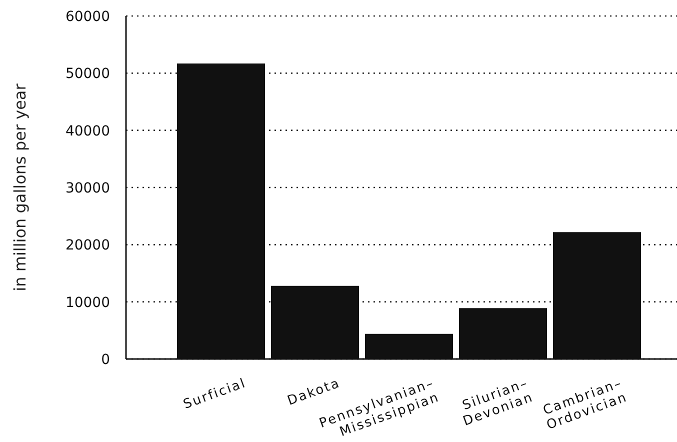 This screenshot has height=442, width=677. Describe the element at coordinates (87, 188) in the screenshot. I see `y-tick-label: 30000` at that location.